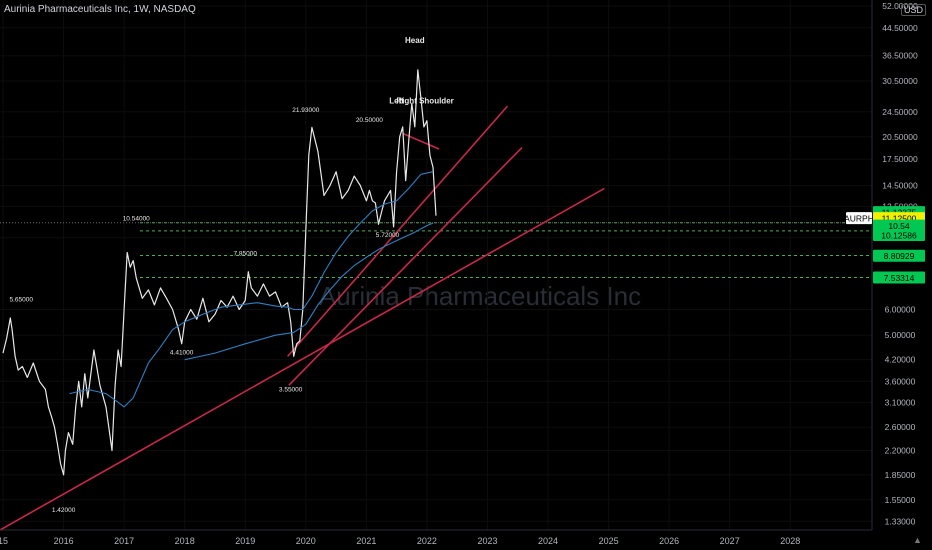 This screenshot has height=550, width=932. What do you see at coordinates (436, 250) in the screenshot?
I see `level-lines` at bounding box center [436, 250].